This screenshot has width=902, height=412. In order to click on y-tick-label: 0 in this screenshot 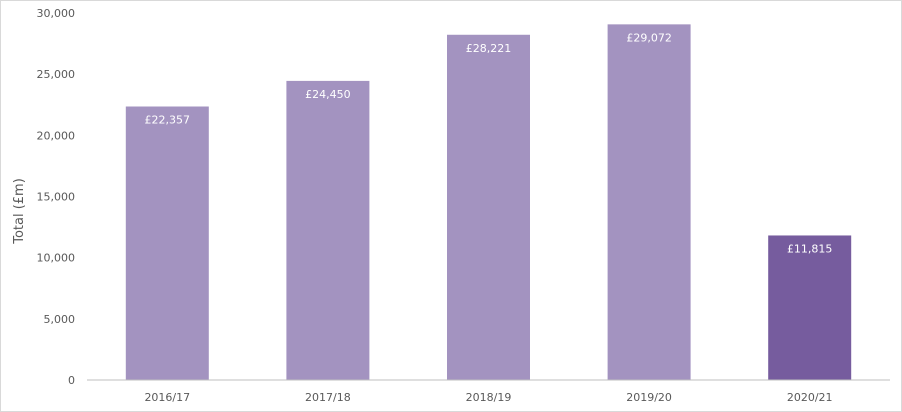, I will do `click(71, 380)`.